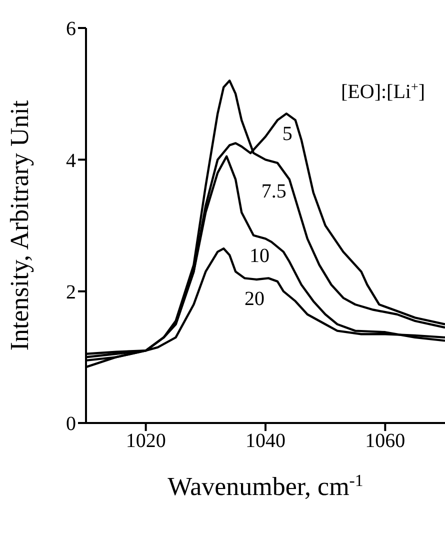 Image resolution: width=445 pixels, height=539 pixels. I want to click on x-tick-label: 1020, so click(146, 441).